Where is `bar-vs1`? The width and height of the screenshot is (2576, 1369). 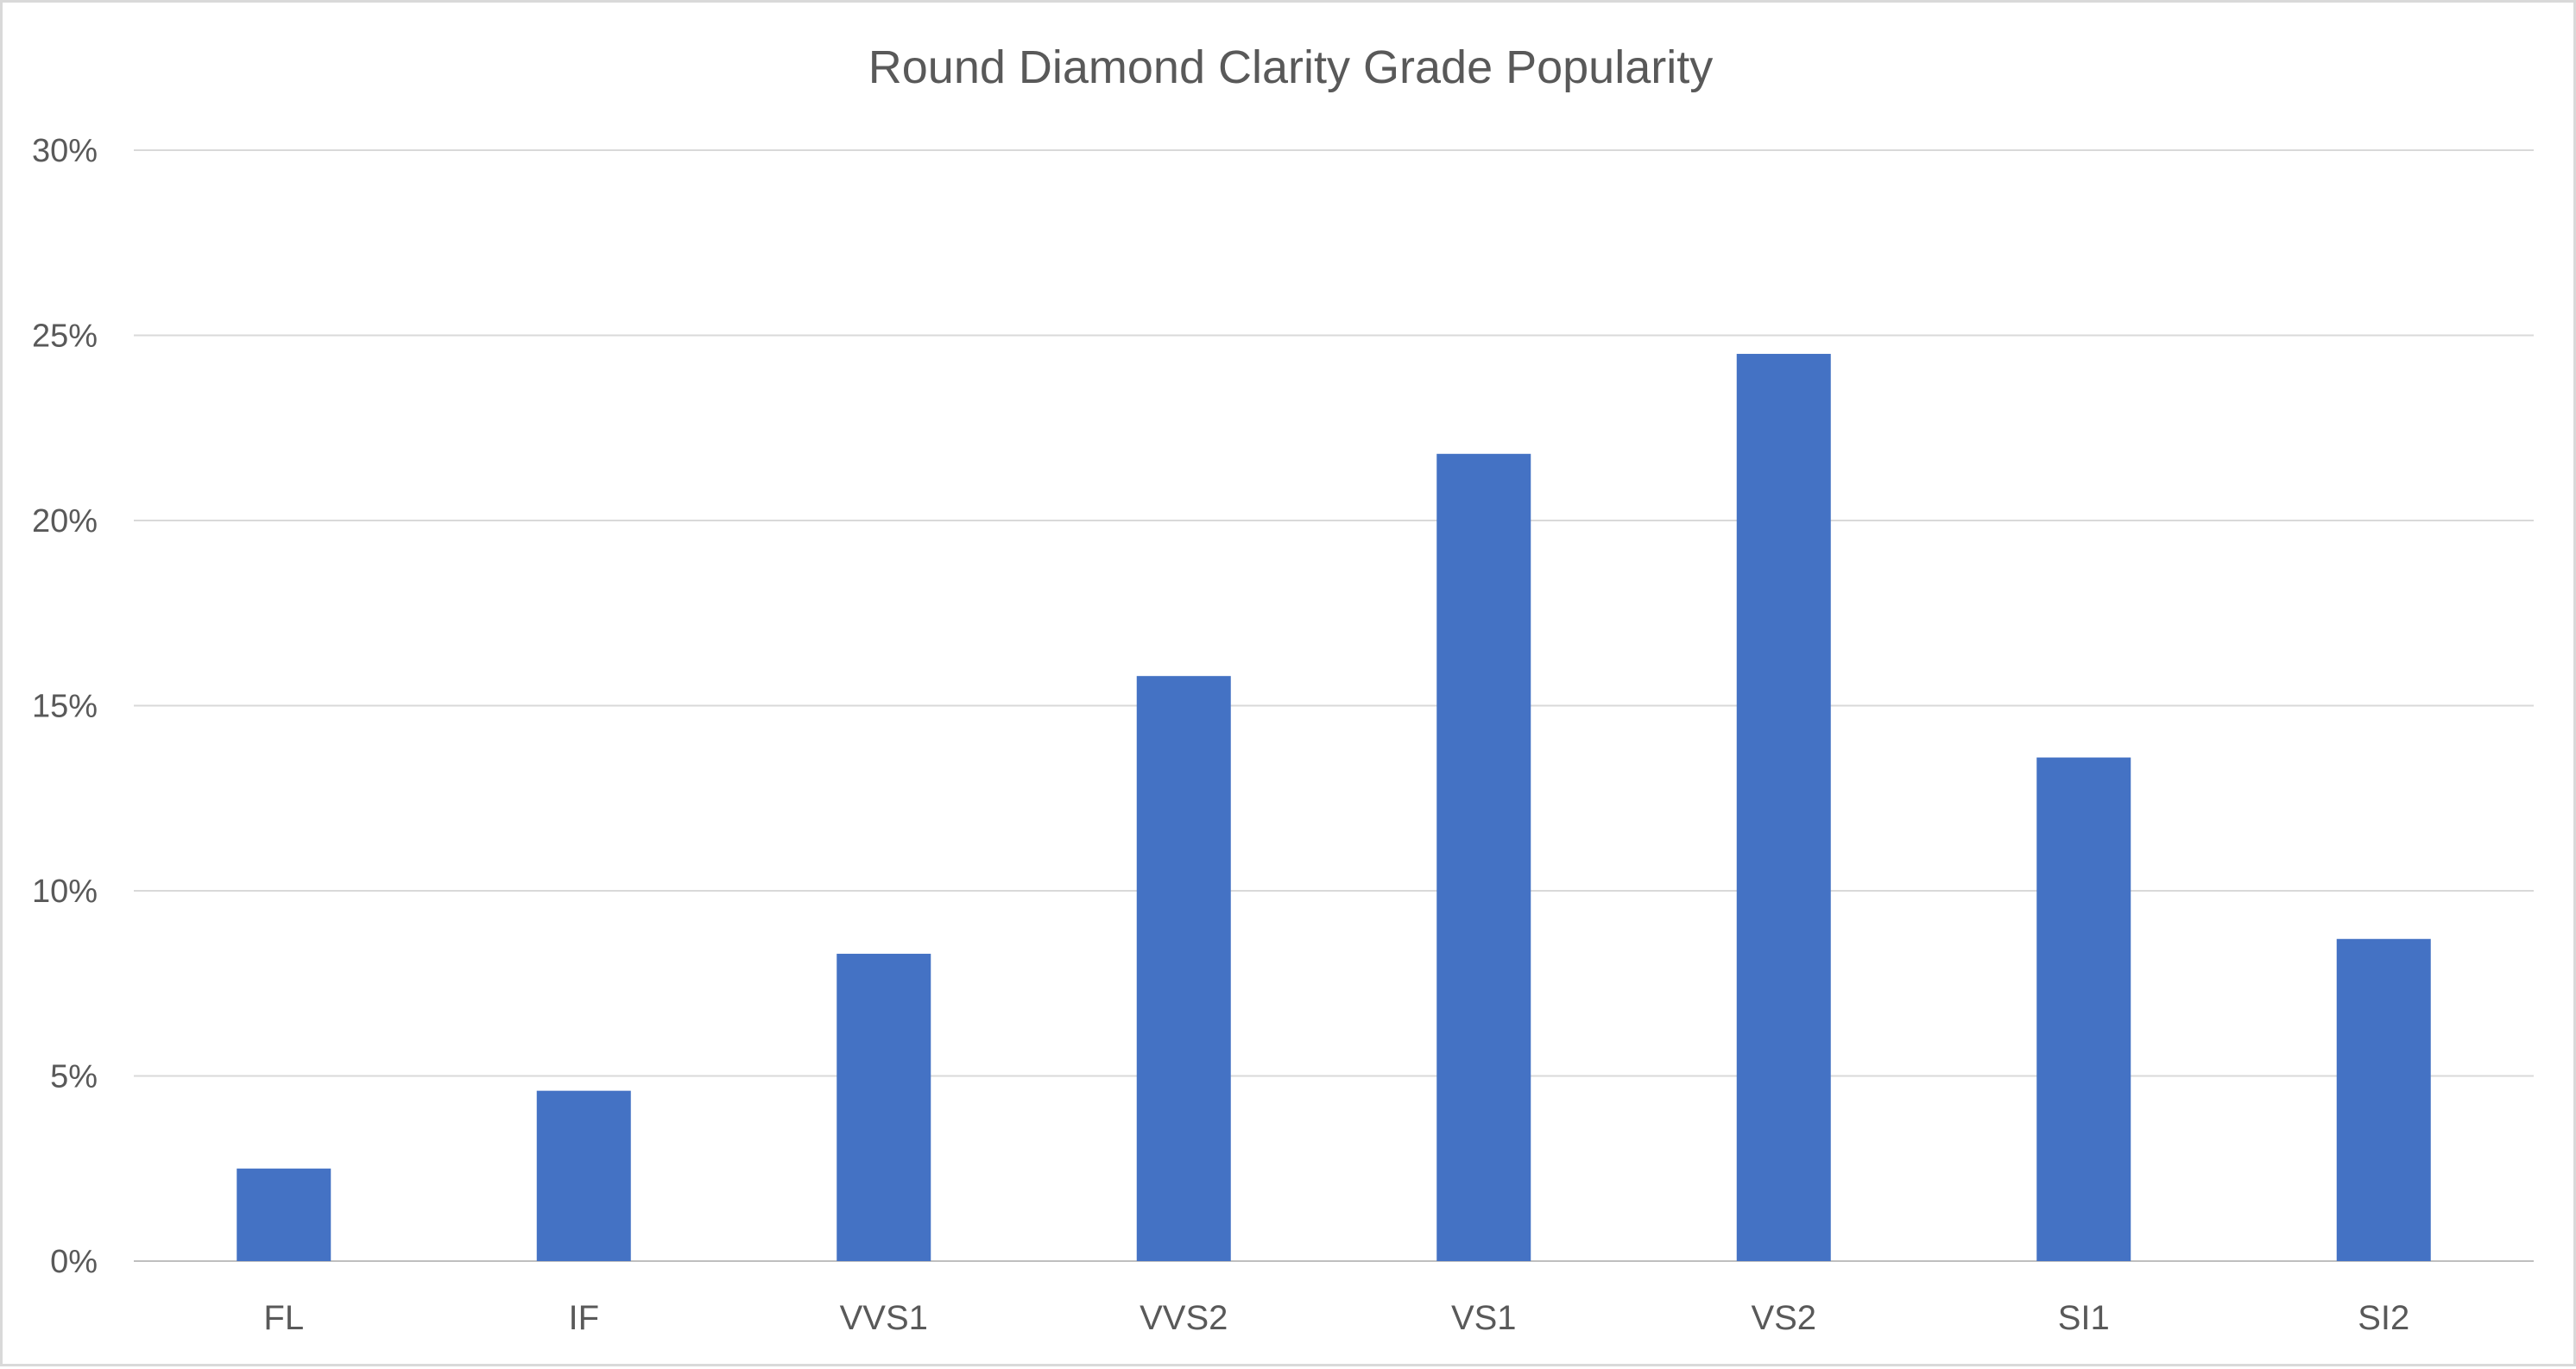 bar-vs1 is located at coordinates (1483, 857).